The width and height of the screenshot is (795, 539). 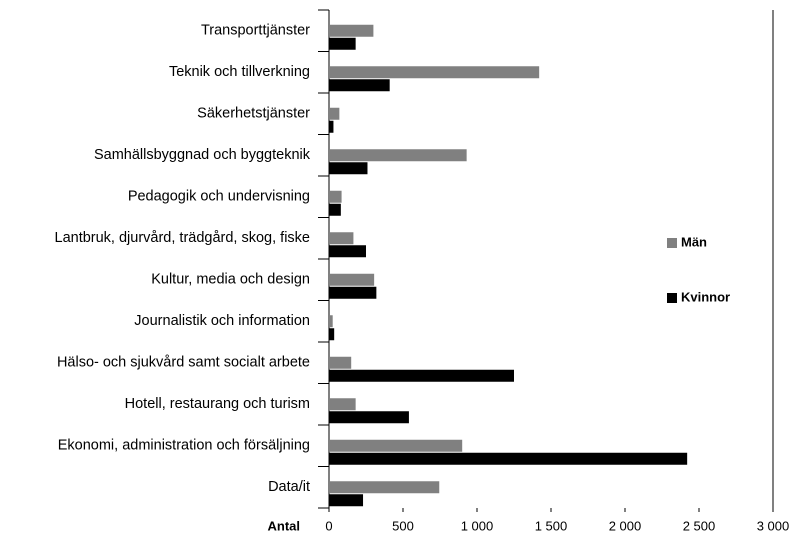 What do you see at coordinates (289, 487) in the screenshot?
I see `y-tick-label: Data/it` at bounding box center [289, 487].